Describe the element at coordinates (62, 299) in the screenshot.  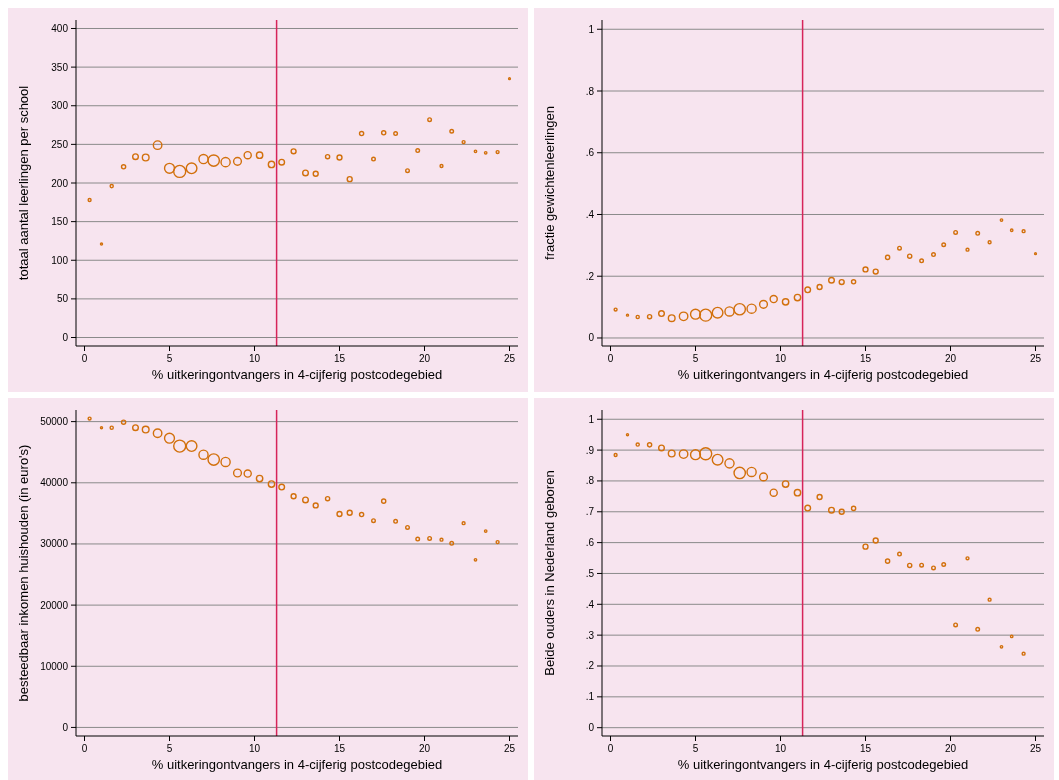
I see `y-tick-label: 50` at that location.